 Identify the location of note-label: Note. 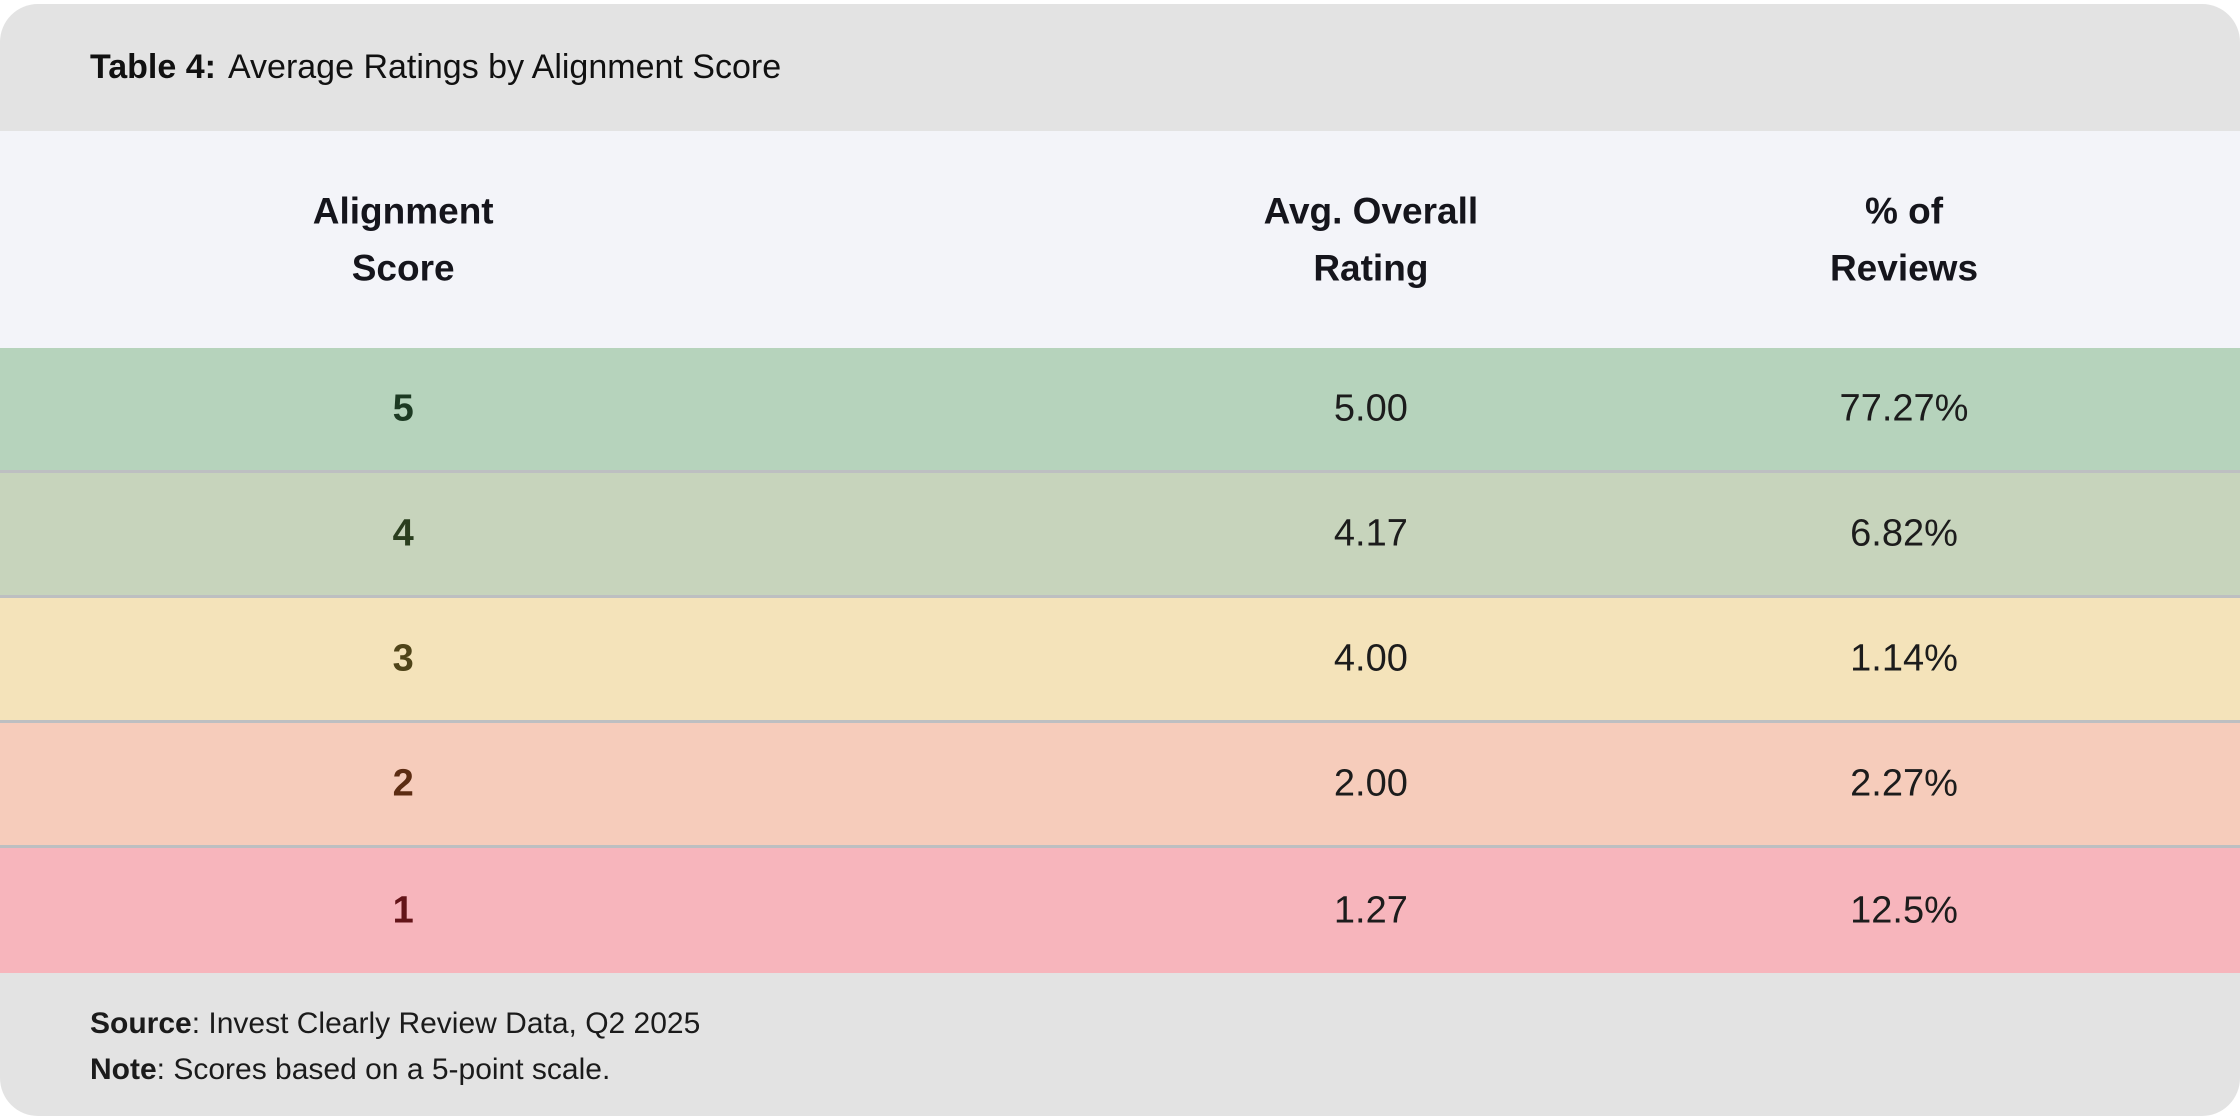
(123, 1069).